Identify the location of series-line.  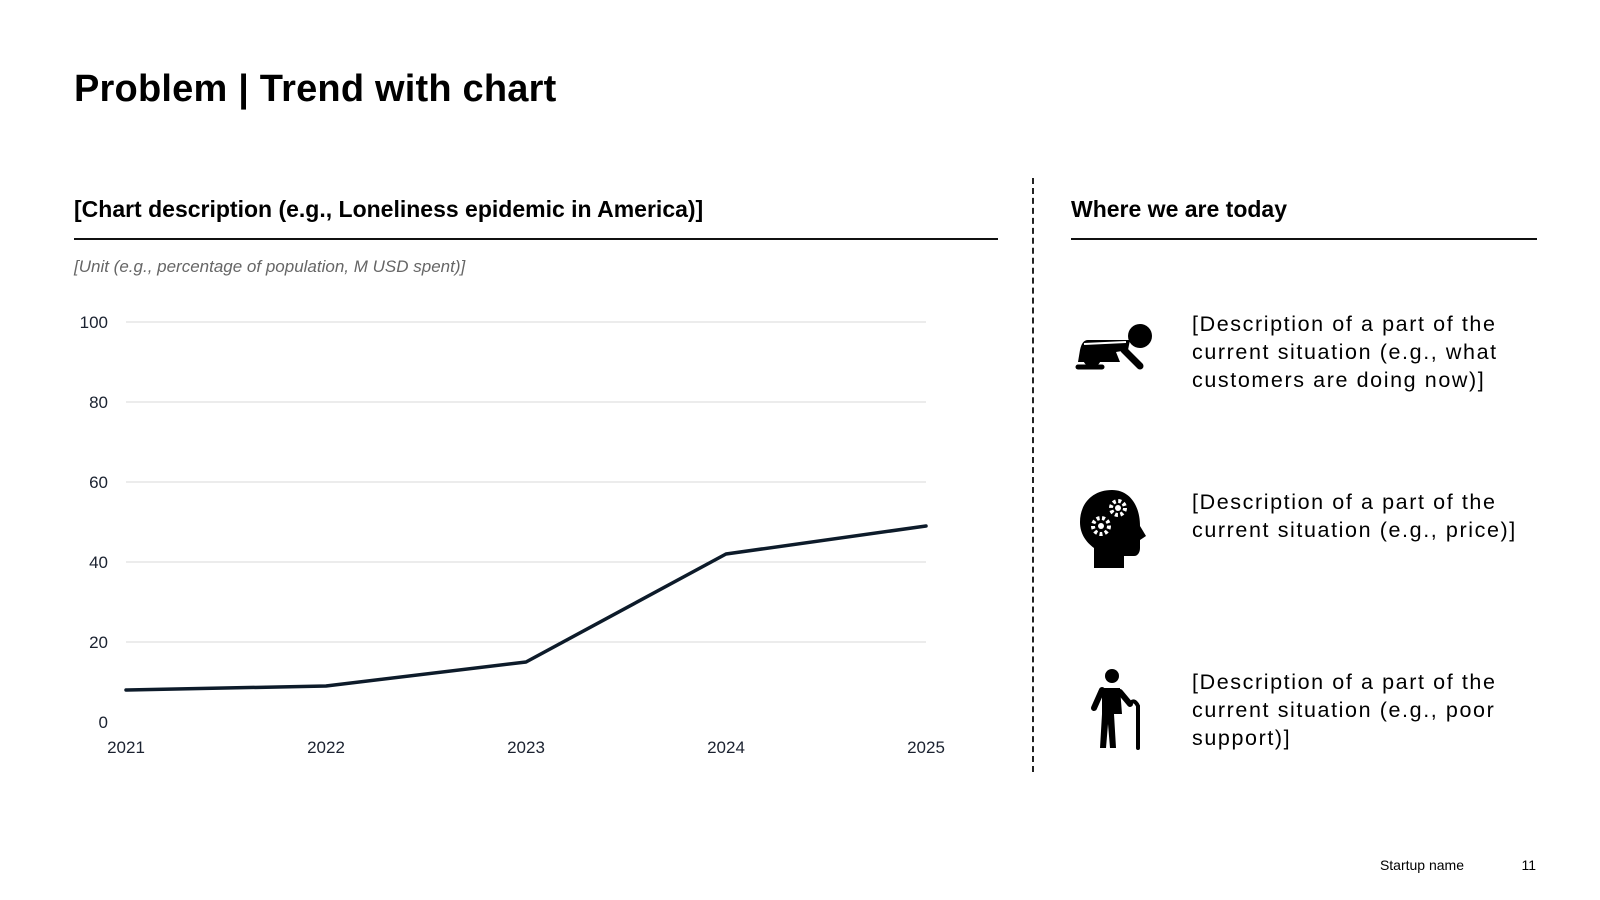
(526, 608).